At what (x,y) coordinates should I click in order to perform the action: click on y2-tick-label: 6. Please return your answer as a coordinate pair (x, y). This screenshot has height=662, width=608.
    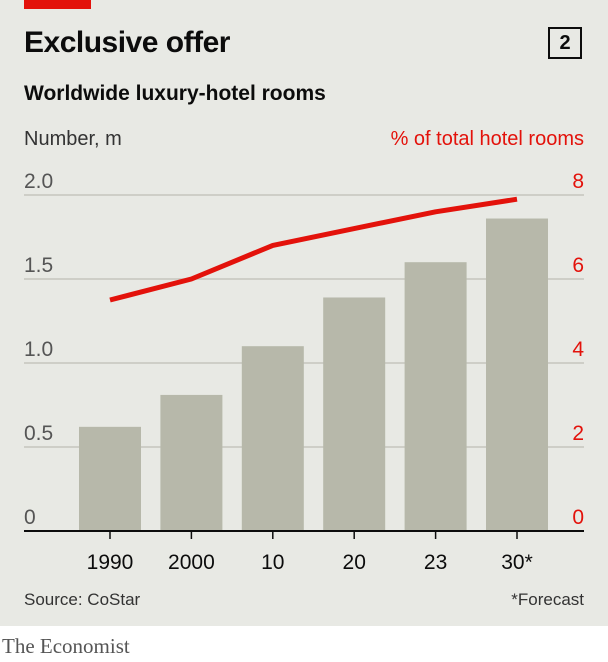
    Looking at the image, I should click on (578, 265).